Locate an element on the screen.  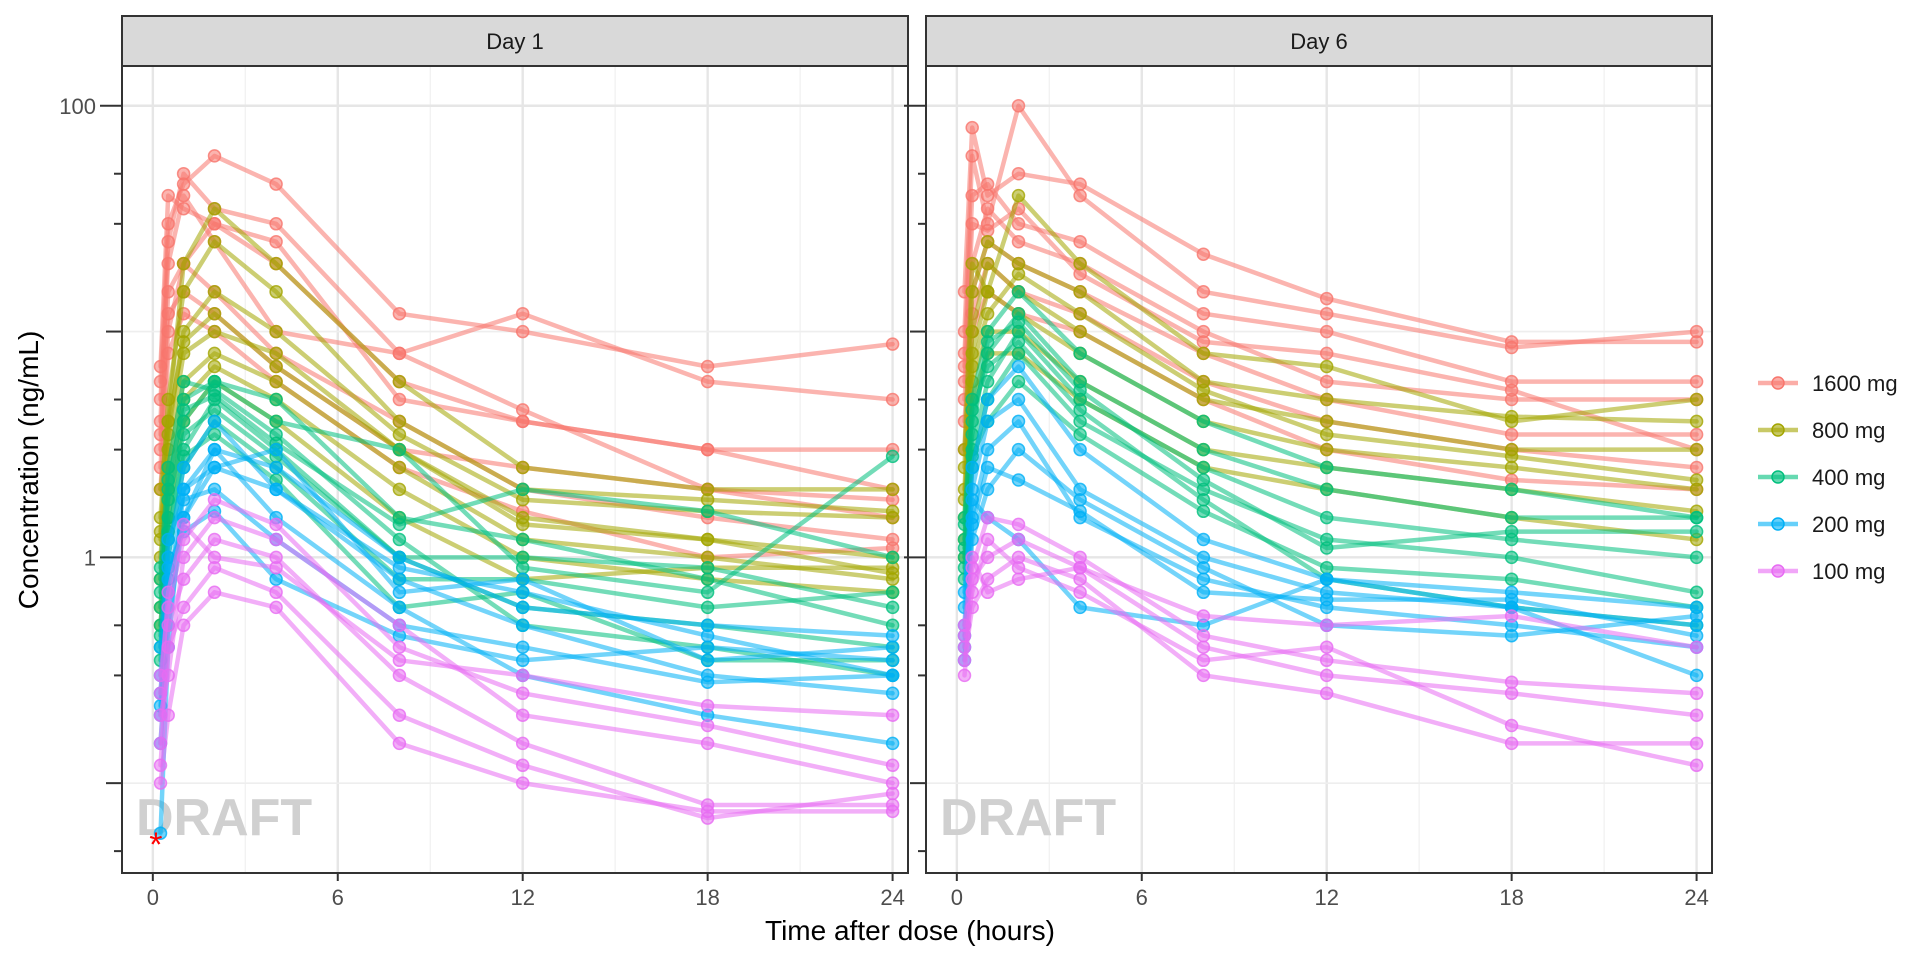
y-axis-title: Concentration (ng/mL) is located at coordinates (28, 470).